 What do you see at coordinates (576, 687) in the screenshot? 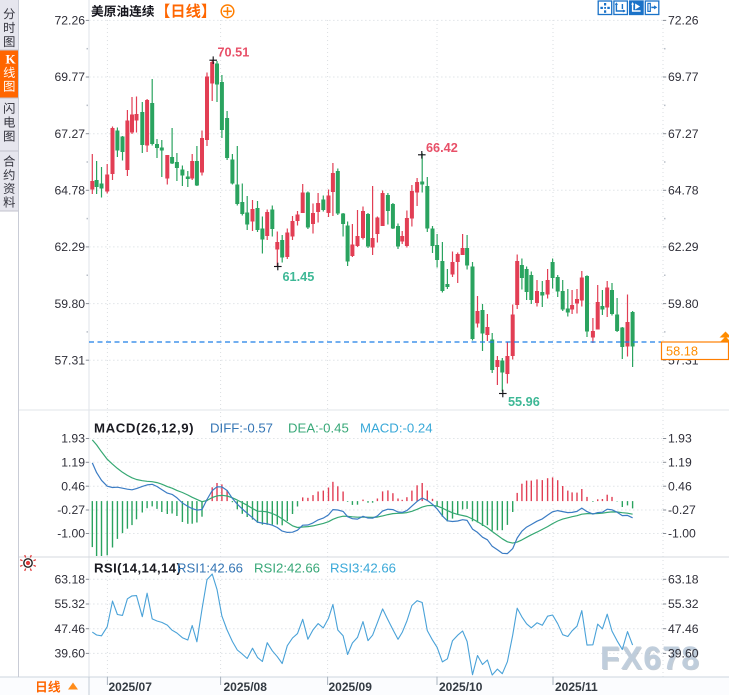
I see `svg-text: 2025/11` at bounding box center [576, 687].